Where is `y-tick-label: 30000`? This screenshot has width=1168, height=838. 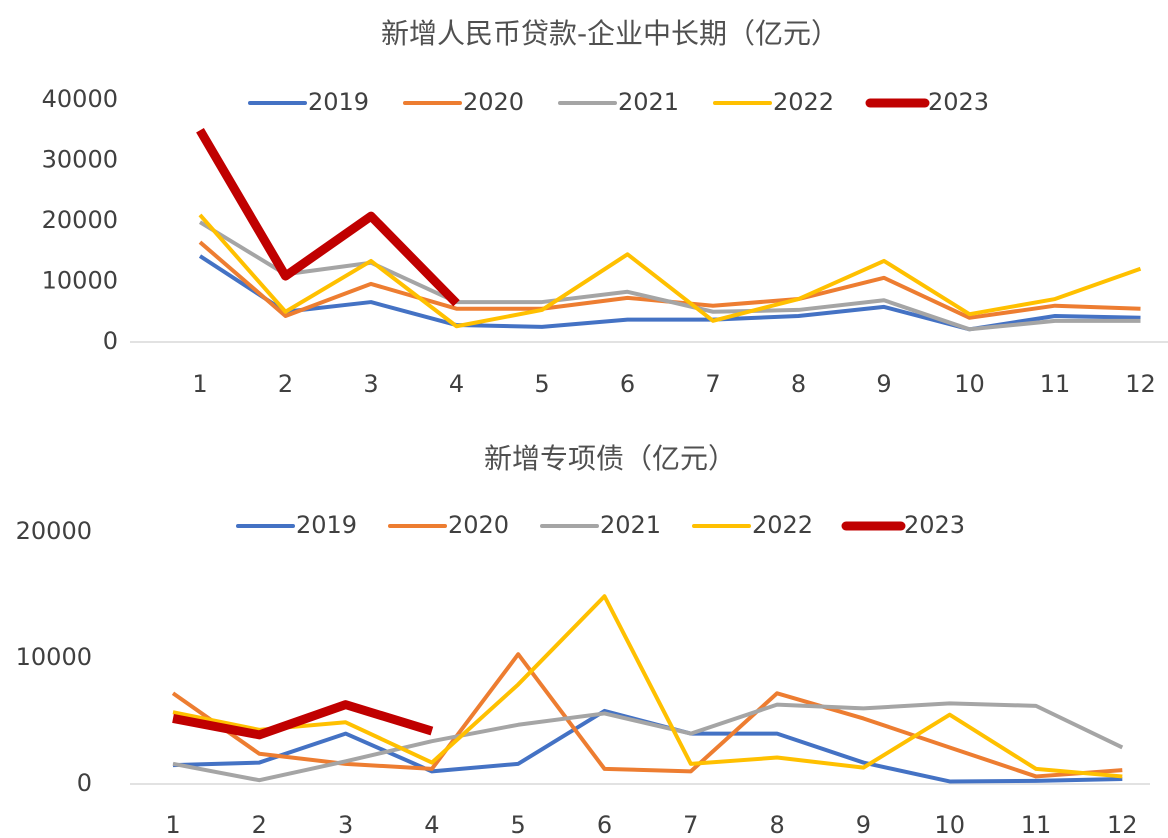 y-tick-label: 30000 is located at coordinates (80, 160).